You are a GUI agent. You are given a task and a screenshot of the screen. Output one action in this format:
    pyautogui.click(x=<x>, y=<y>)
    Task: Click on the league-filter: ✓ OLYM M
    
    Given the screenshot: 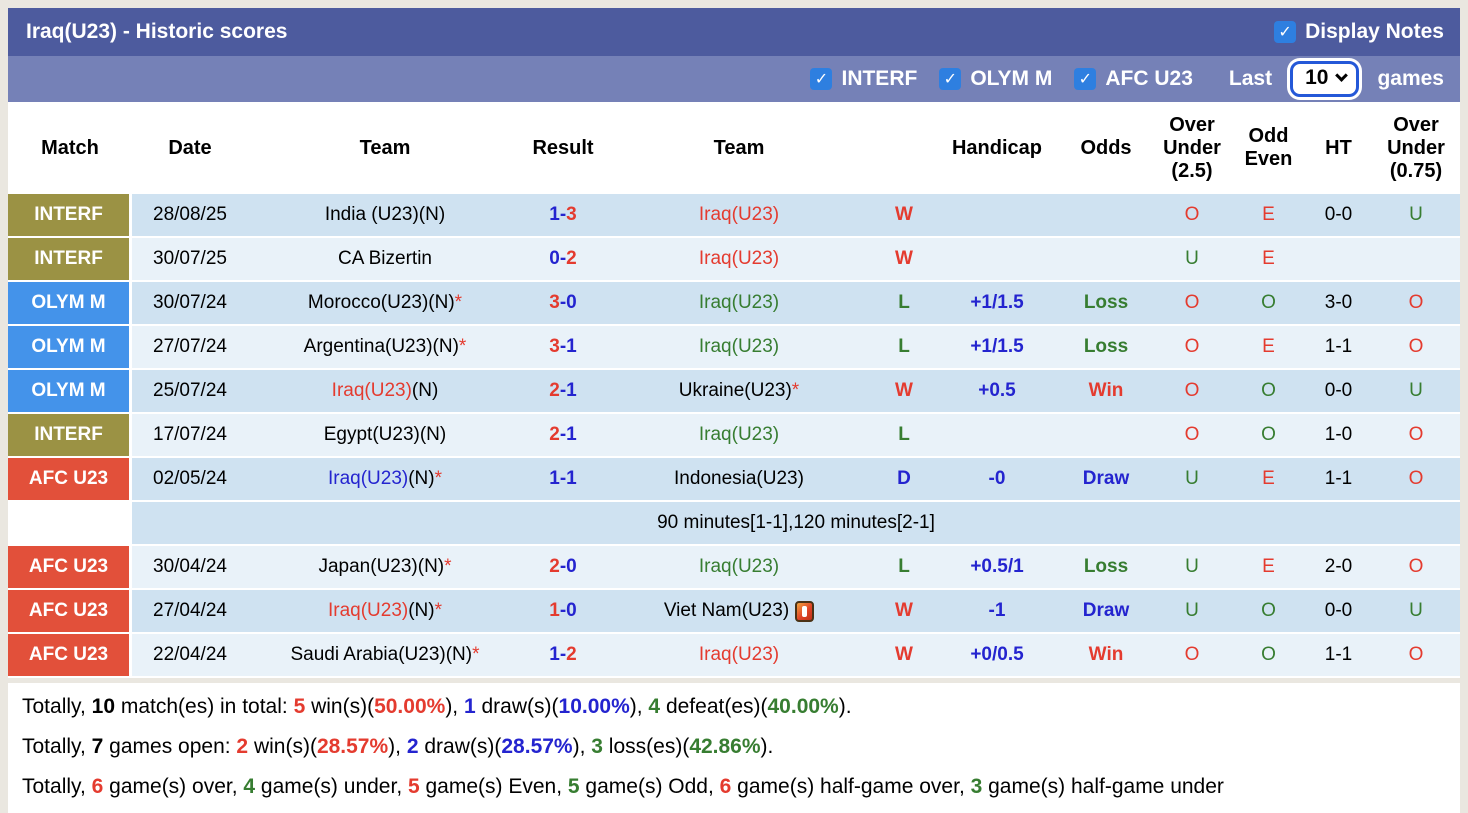 What is the action you would take?
    pyautogui.click(x=995, y=79)
    